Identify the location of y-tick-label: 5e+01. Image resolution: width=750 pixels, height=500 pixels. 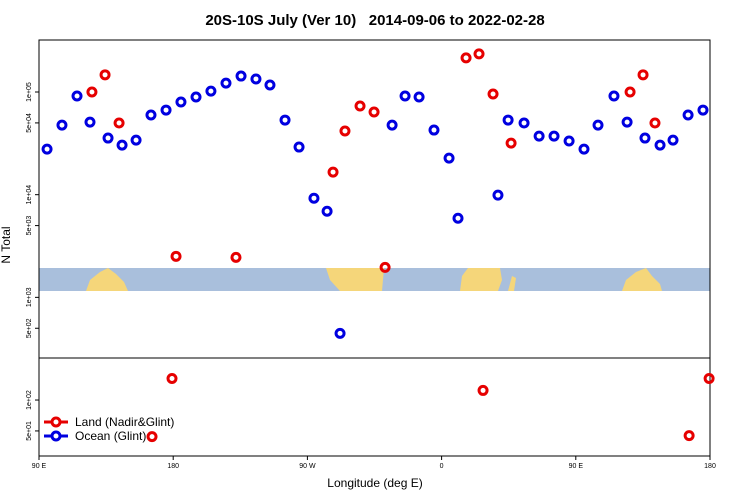
(29, 431).